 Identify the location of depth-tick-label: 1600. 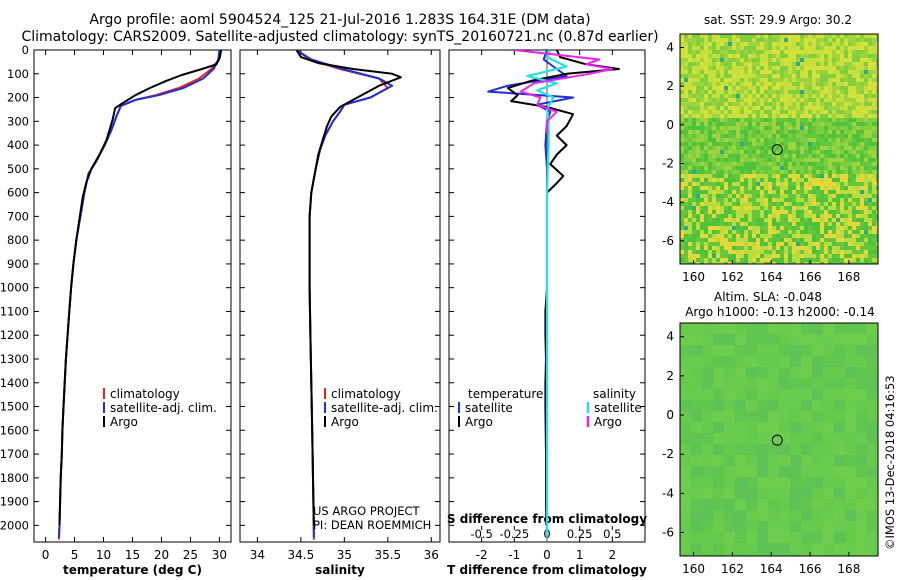
(14, 430).